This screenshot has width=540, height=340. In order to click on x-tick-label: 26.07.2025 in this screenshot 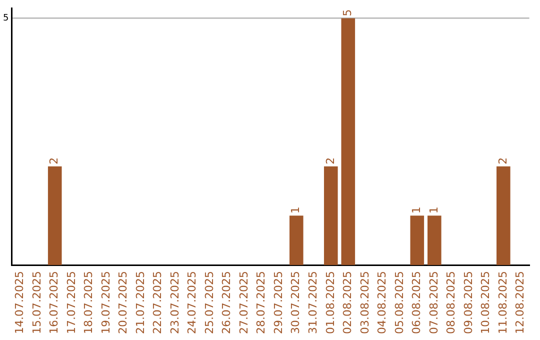, I will do `click(227, 302)`.